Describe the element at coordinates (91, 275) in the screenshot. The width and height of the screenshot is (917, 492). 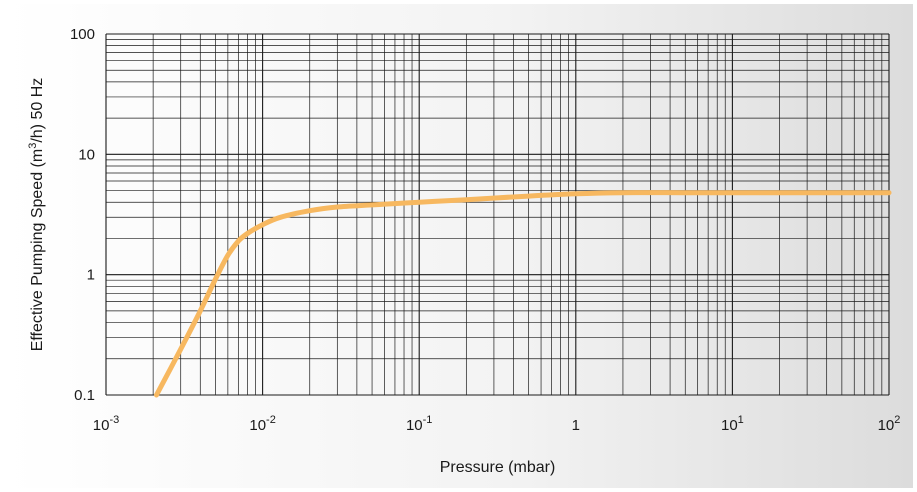
I see `y-tick-label: 1` at that location.